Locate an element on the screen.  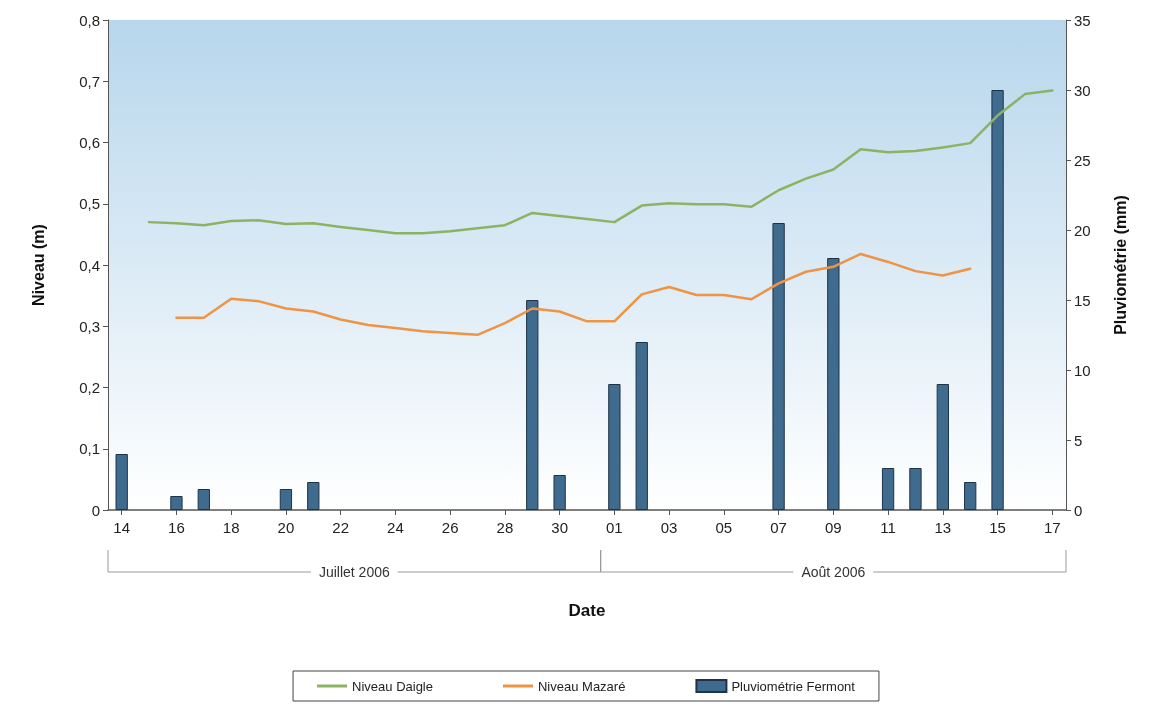
x-axis-title: Date is located at coordinates (587, 610).